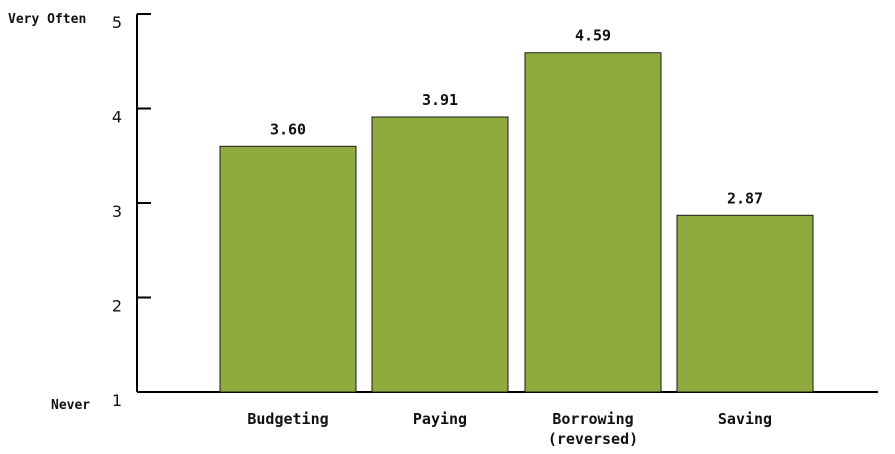 The height and width of the screenshot is (454, 895). I want to click on y-tick-label: 5, so click(117, 22).